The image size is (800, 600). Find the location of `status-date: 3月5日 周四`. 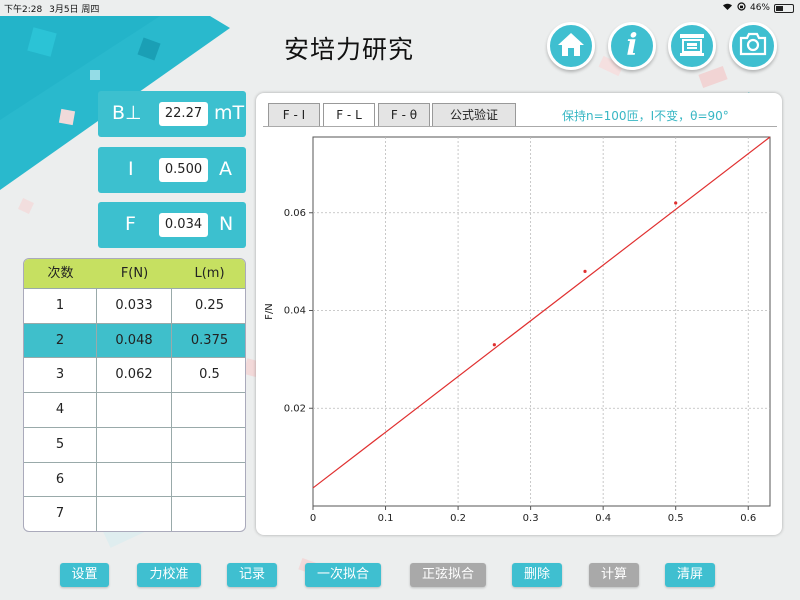

status-date: 3月5日 周四 is located at coordinates (74, 10).